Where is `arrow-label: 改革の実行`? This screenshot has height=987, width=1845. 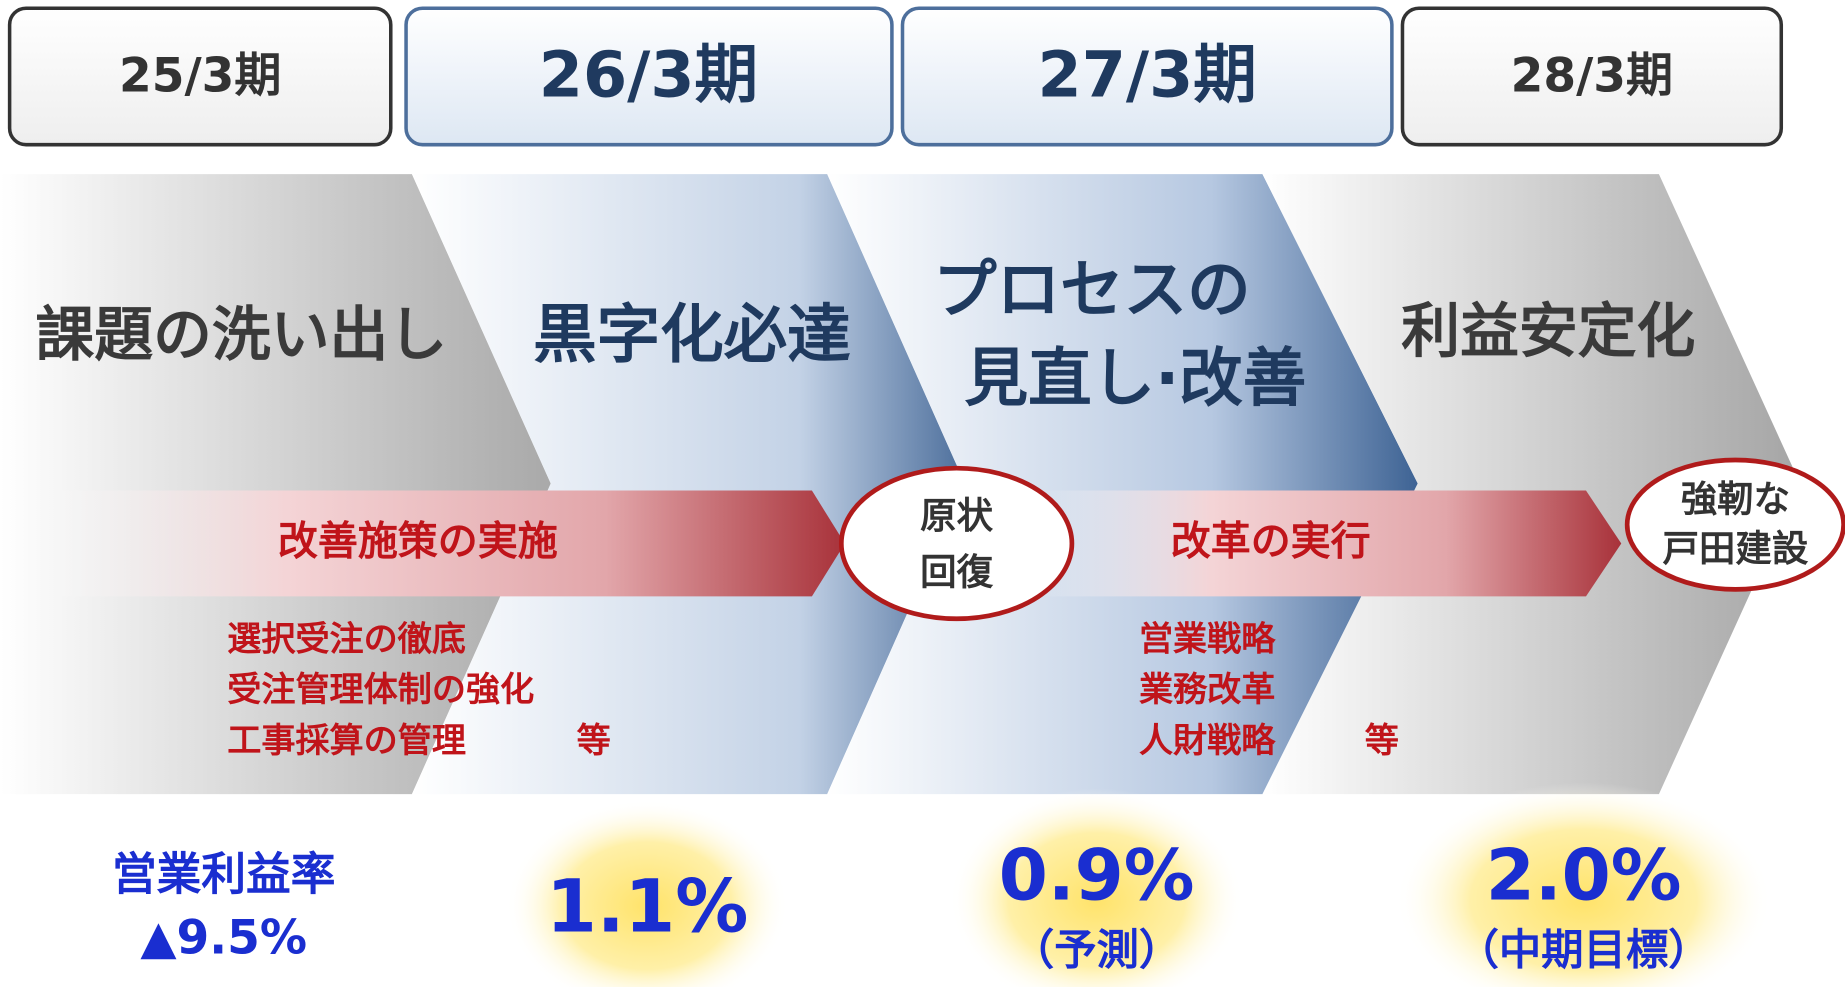
arrow-label: 改革の実行 is located at coordinates (1271, 541).